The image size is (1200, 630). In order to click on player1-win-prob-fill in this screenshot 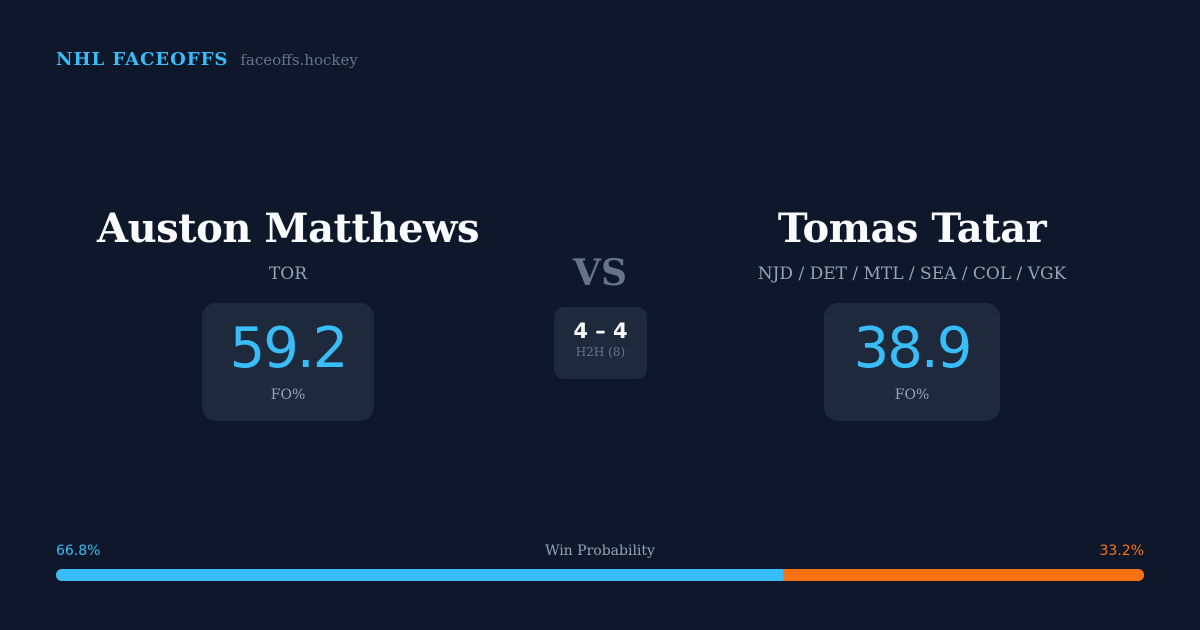, I will do `click(419, 575)`.